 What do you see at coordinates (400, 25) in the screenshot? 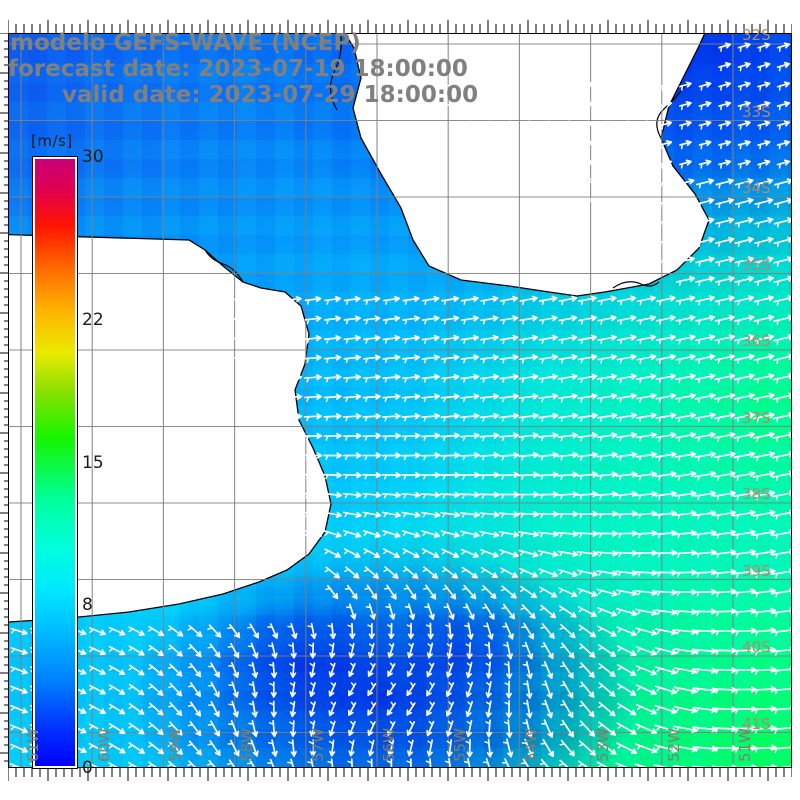
I see `top-tick-ruler` at bounding box center [400, 25].